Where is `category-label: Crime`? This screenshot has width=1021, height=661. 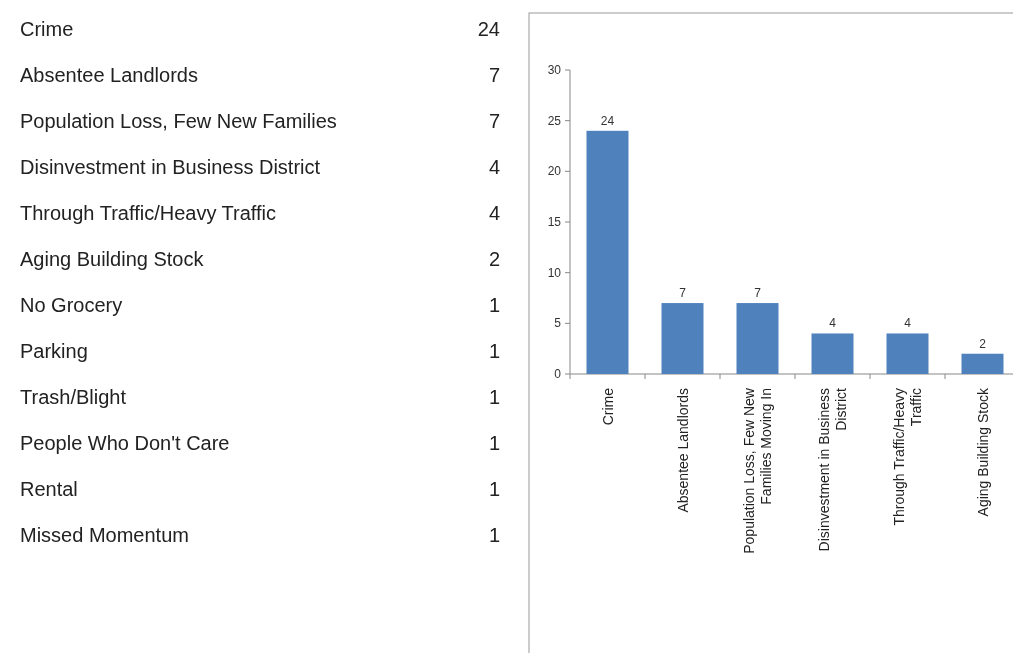
category-label: Crime is located at coordinates (47, 29).